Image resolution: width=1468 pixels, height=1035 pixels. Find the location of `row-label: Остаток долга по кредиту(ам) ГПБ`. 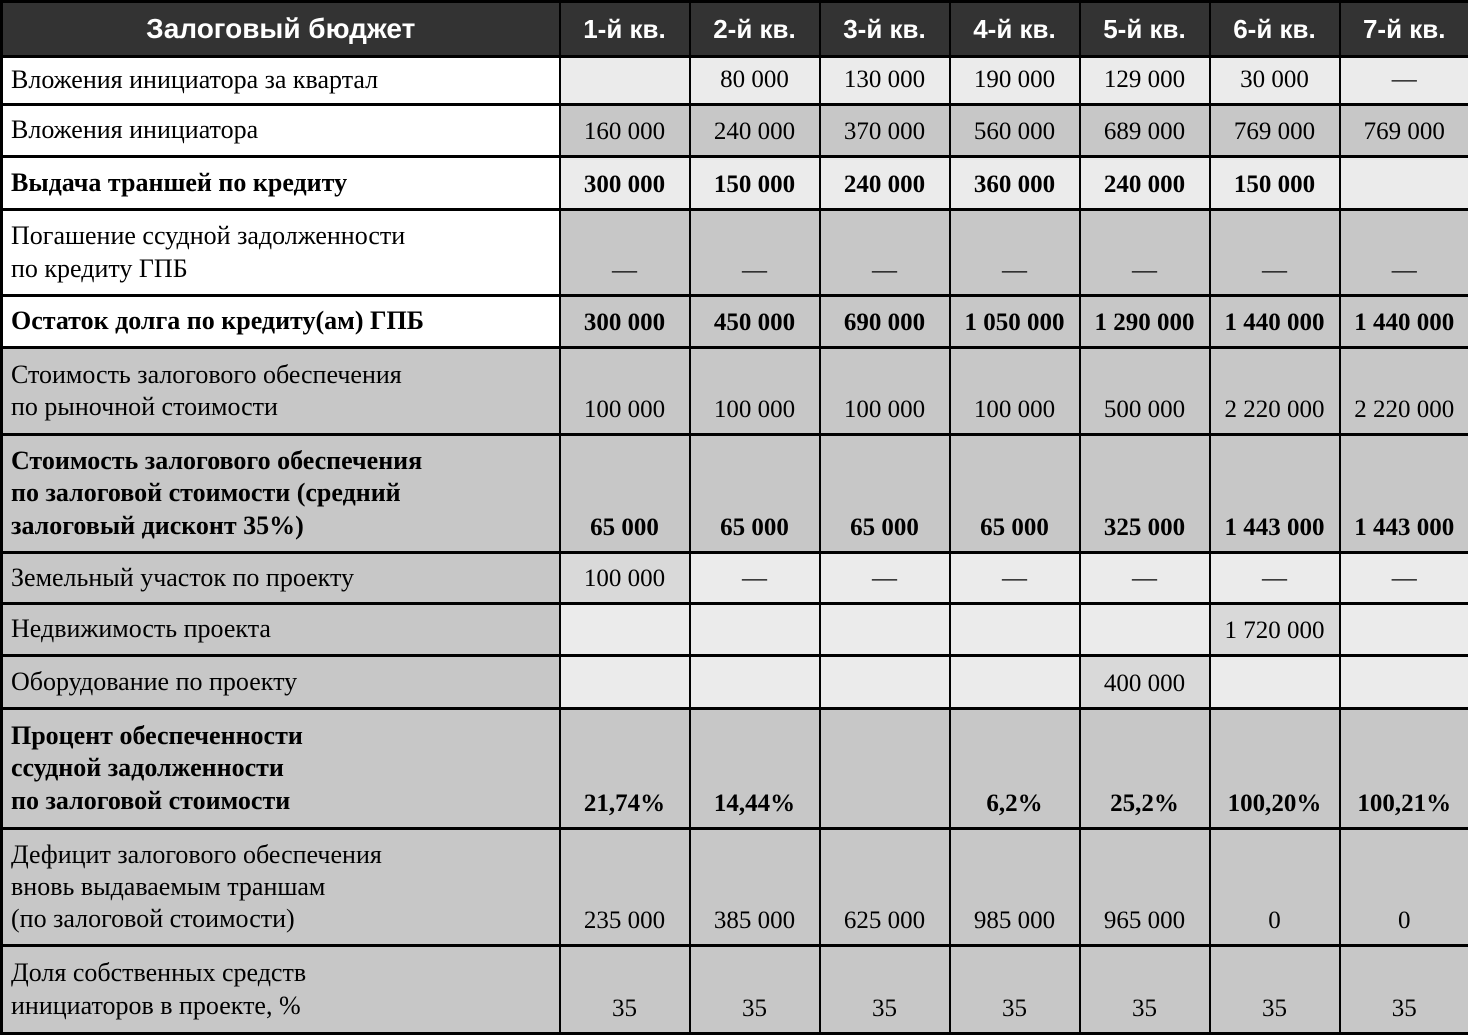

row-label: Остаток долга по кредиту(ам) ГПБ is located at coordinates (281, 322).